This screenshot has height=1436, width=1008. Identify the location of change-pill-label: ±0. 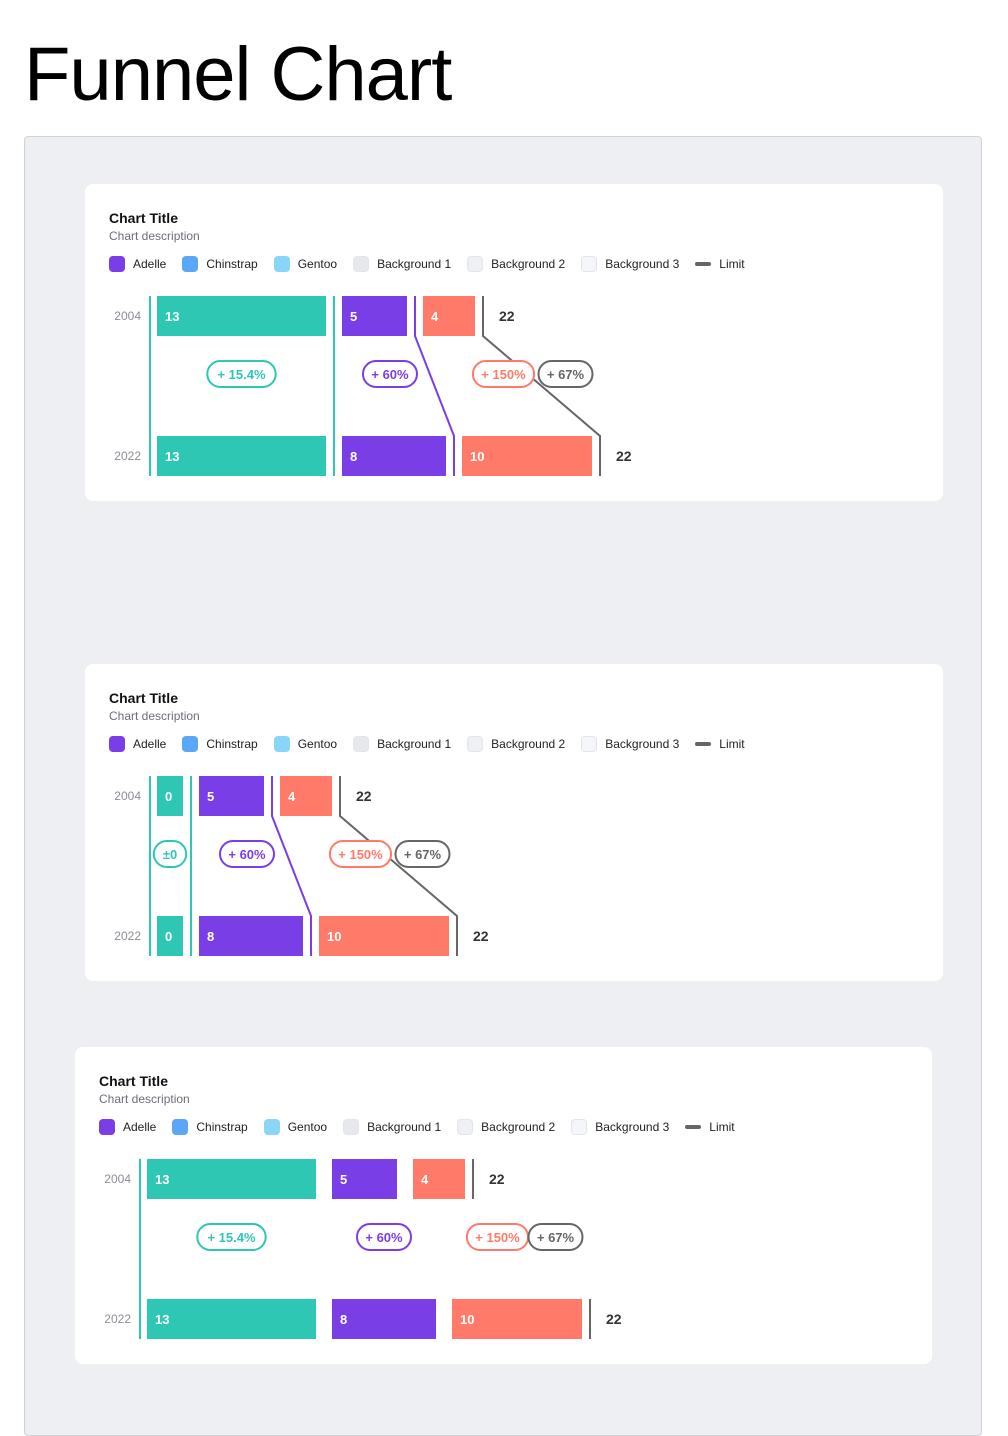
(170, 854).